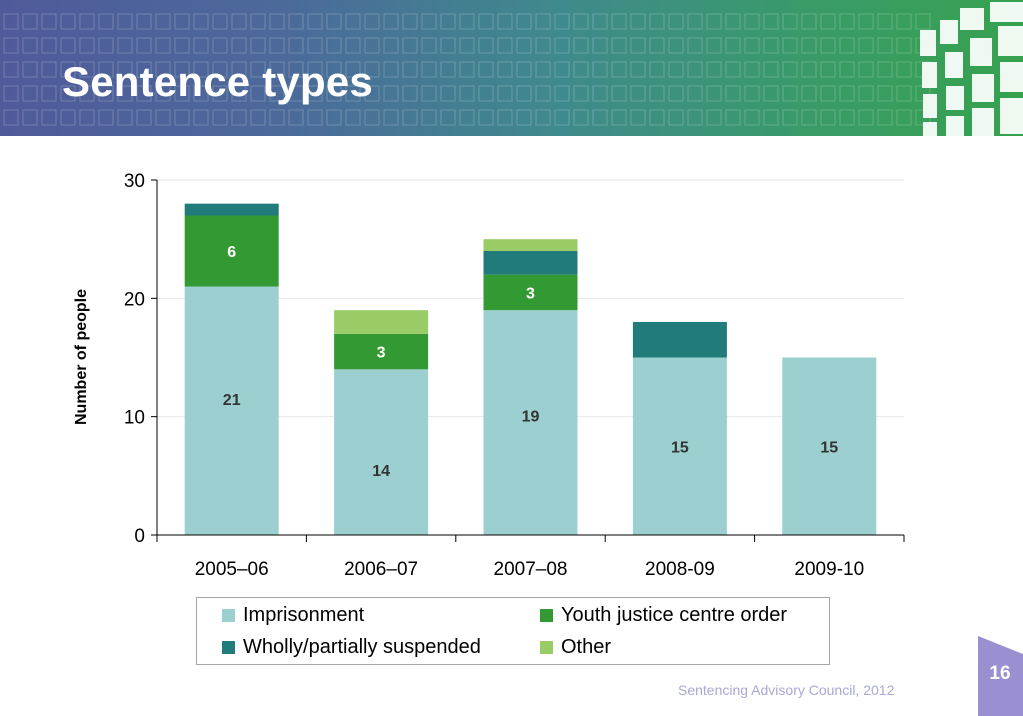 The width and height of the screenshot is (1023, 716). What do you see at coordinates (304, 615) in the screenshot?
I see `legend-label: Imprisonment` at bounding box center [304, 615].